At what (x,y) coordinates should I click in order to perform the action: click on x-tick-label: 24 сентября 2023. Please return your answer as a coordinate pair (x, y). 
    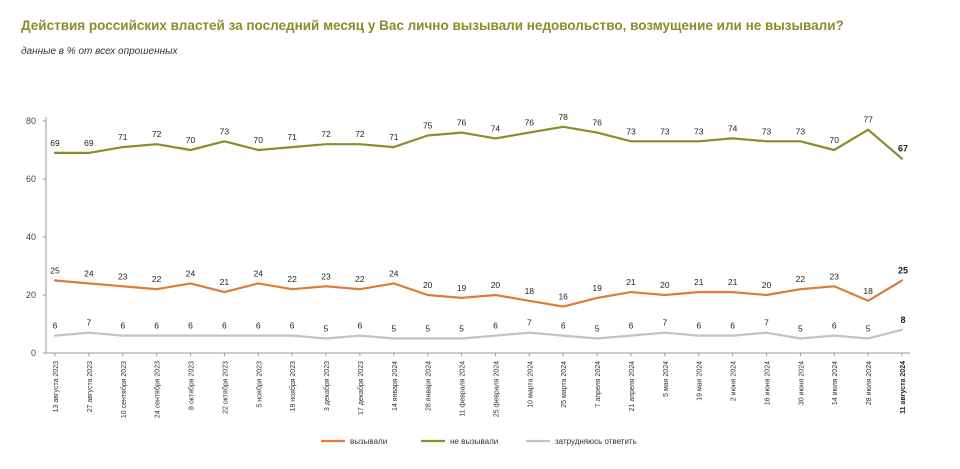
    Looking at the image, I should click on (158, 389).